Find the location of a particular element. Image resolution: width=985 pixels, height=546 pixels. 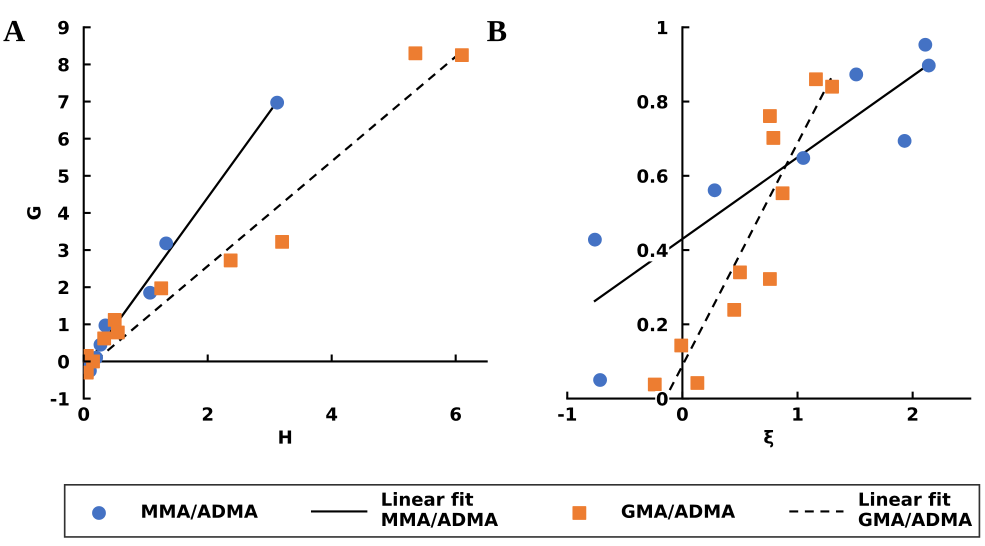

y-tick-label: -1 is located at coordinates (59, 399).